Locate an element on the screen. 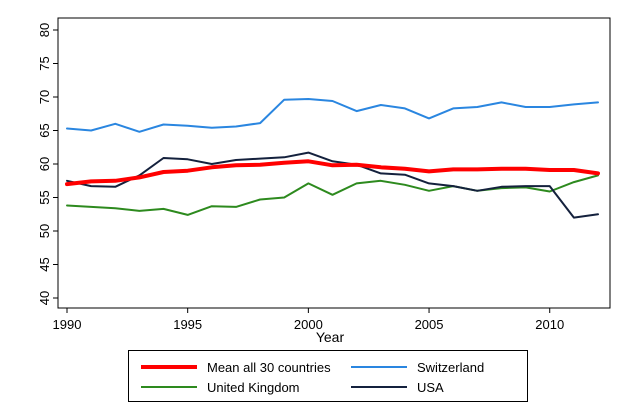  y-tick-label: 50 is located at coordinates (44, 231).